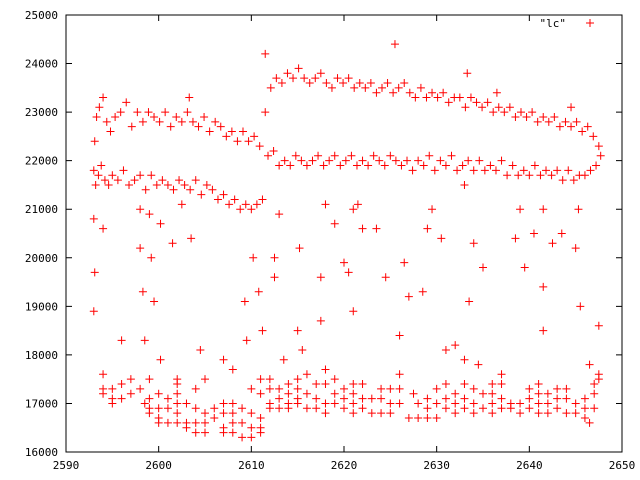  Describe the element at coordinates (41, 403) in the screenshot. I see `y-tick-label: 17000` at that location.